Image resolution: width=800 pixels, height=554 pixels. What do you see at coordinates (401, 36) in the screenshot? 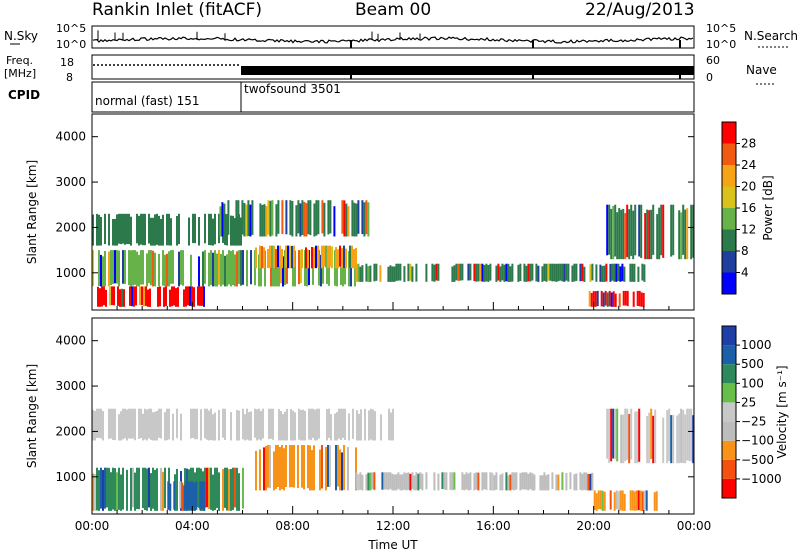
I see `nsky-strip: N.Sky 10^5 10^0 10^5 10^0 N.Search` at bounding box center [401, 36].